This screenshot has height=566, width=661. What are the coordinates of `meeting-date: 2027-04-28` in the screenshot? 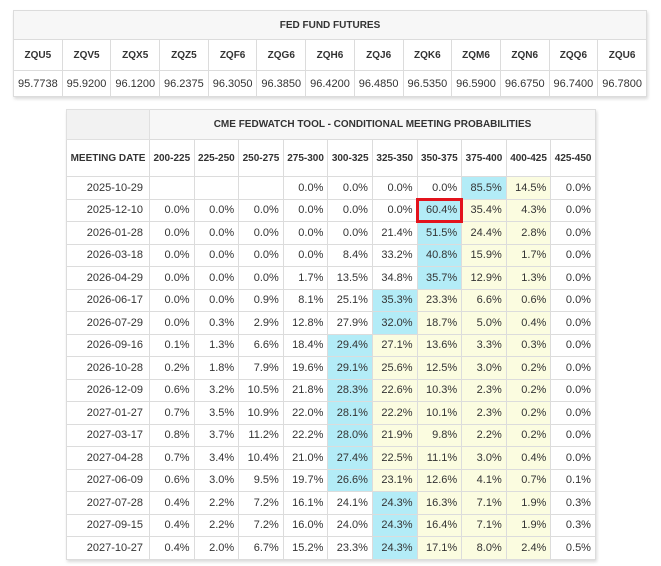 It's located at (108, 458).